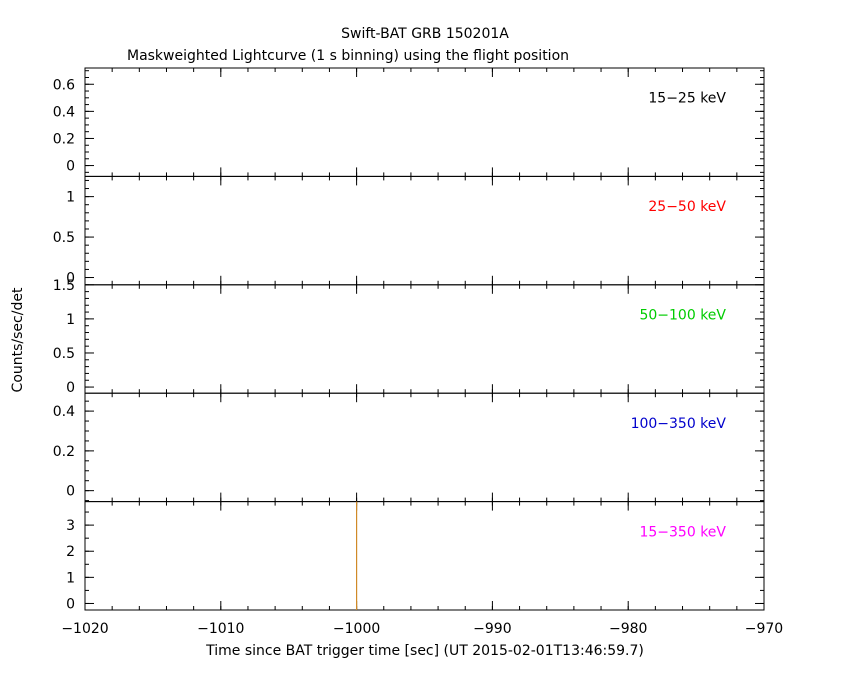 The width and height of the screenshot is (850, 680). Describe the element at coordinates (84, 629) in the screenshot. I see `x-tick-label: −1020` at that location.